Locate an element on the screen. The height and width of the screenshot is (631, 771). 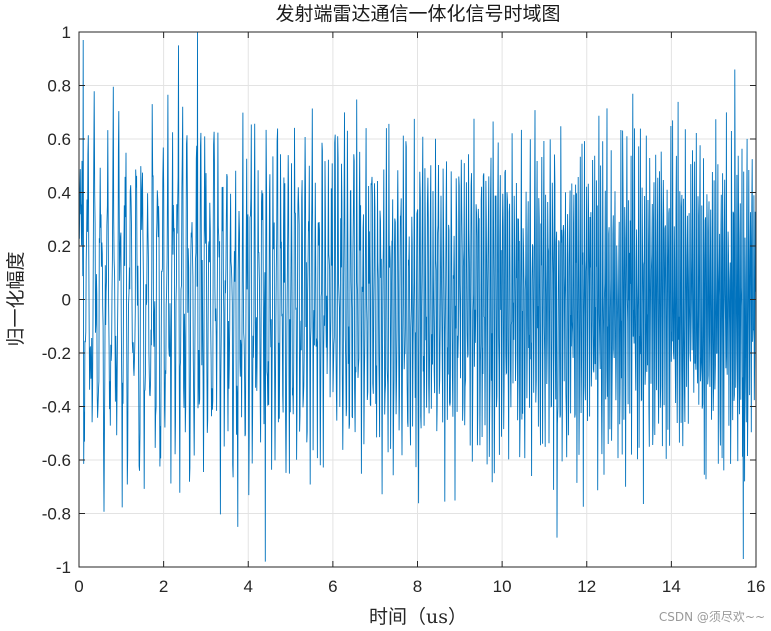
y-axis-label: 归一化幅度 is located at coordinates (16, 298).